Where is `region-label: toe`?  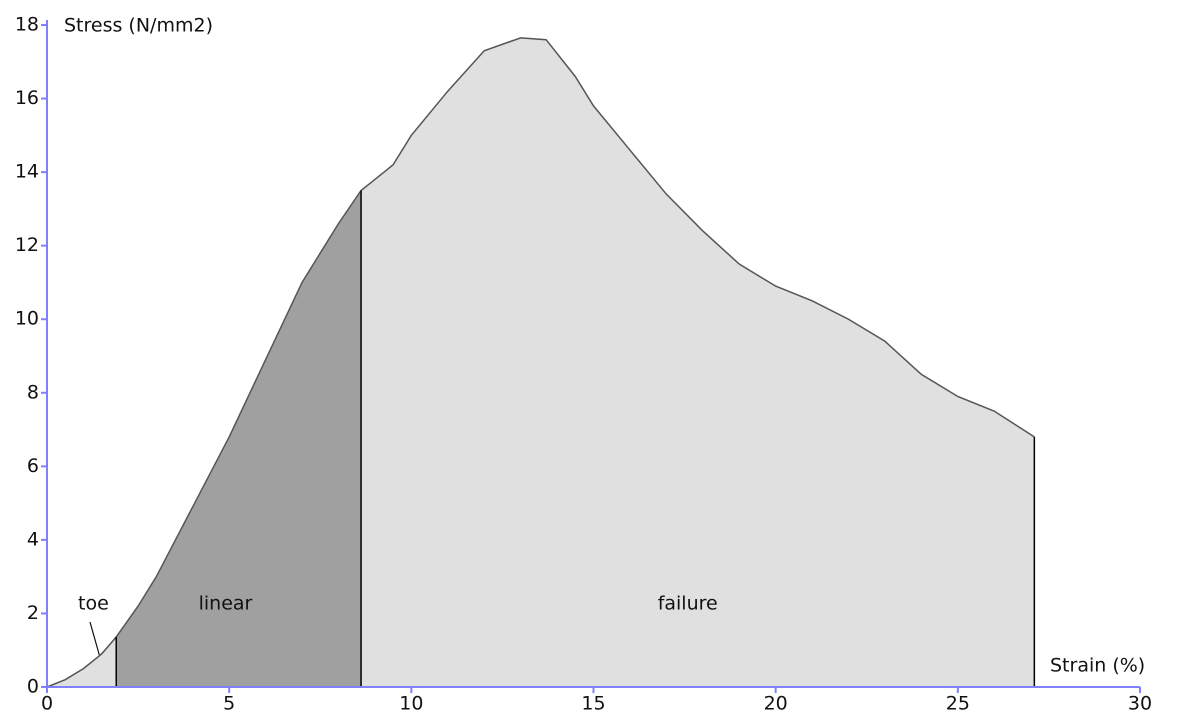 region-label: toe is located at coordinates (93, 604).